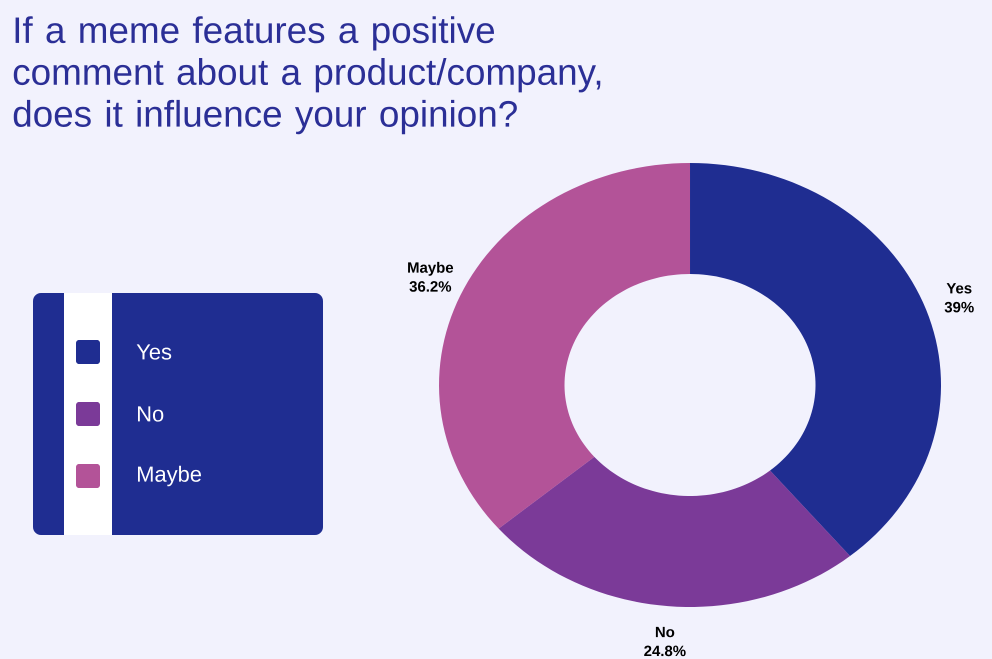 This screenshot has width=992, height=659. Describe the element at coordinates (665, 651) in the screenshot. I see `data-label: 24.8%` at that location.